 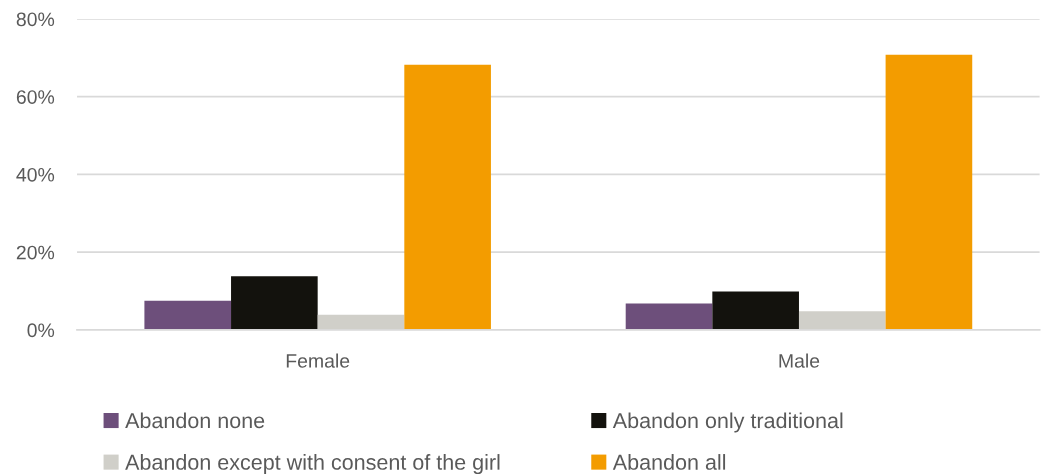 What do you see at coordinates (669, 462) in the screenshot?
I see `legend-label: Abandon all` at bounding box center [669, 462].